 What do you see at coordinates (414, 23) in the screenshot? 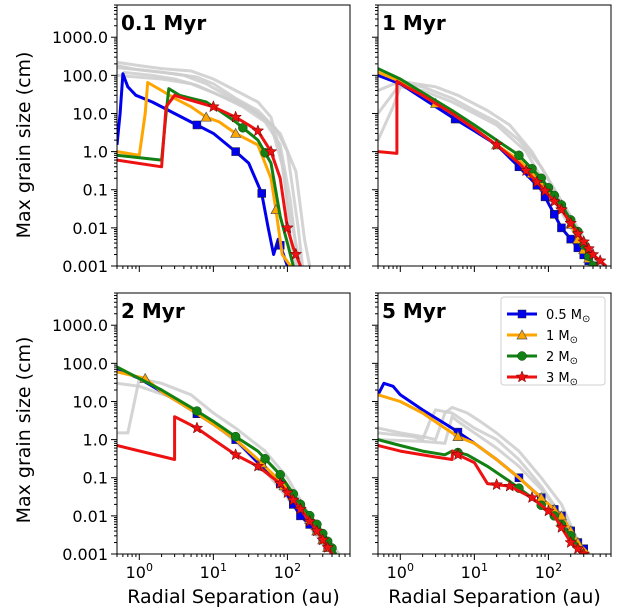
I see `panel-title: 1 Myr` at bounding box center [414, 23].